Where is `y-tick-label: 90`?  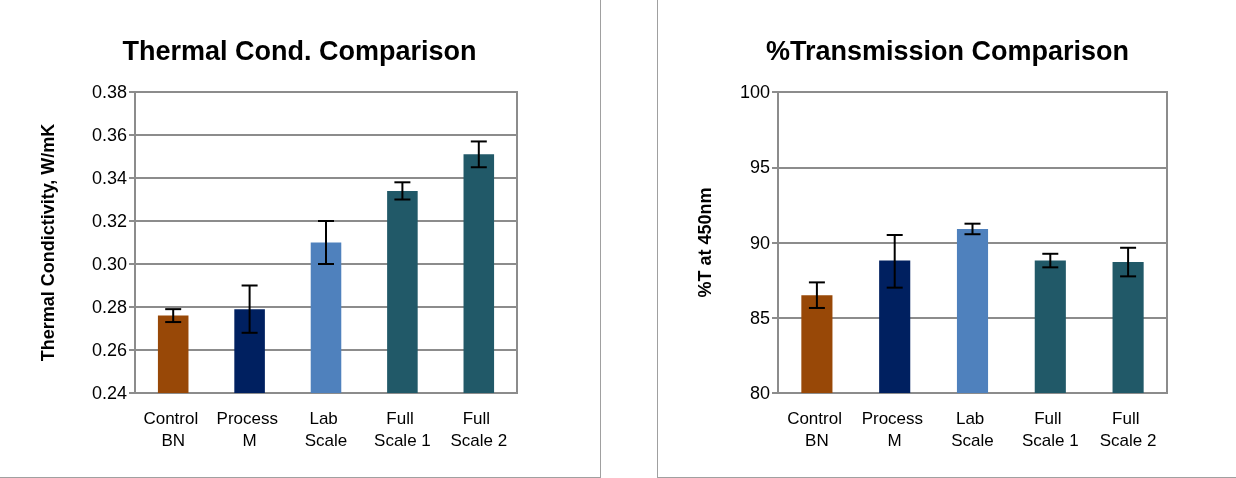 y-tick-label: 90 is located at coordinates (759, 242).